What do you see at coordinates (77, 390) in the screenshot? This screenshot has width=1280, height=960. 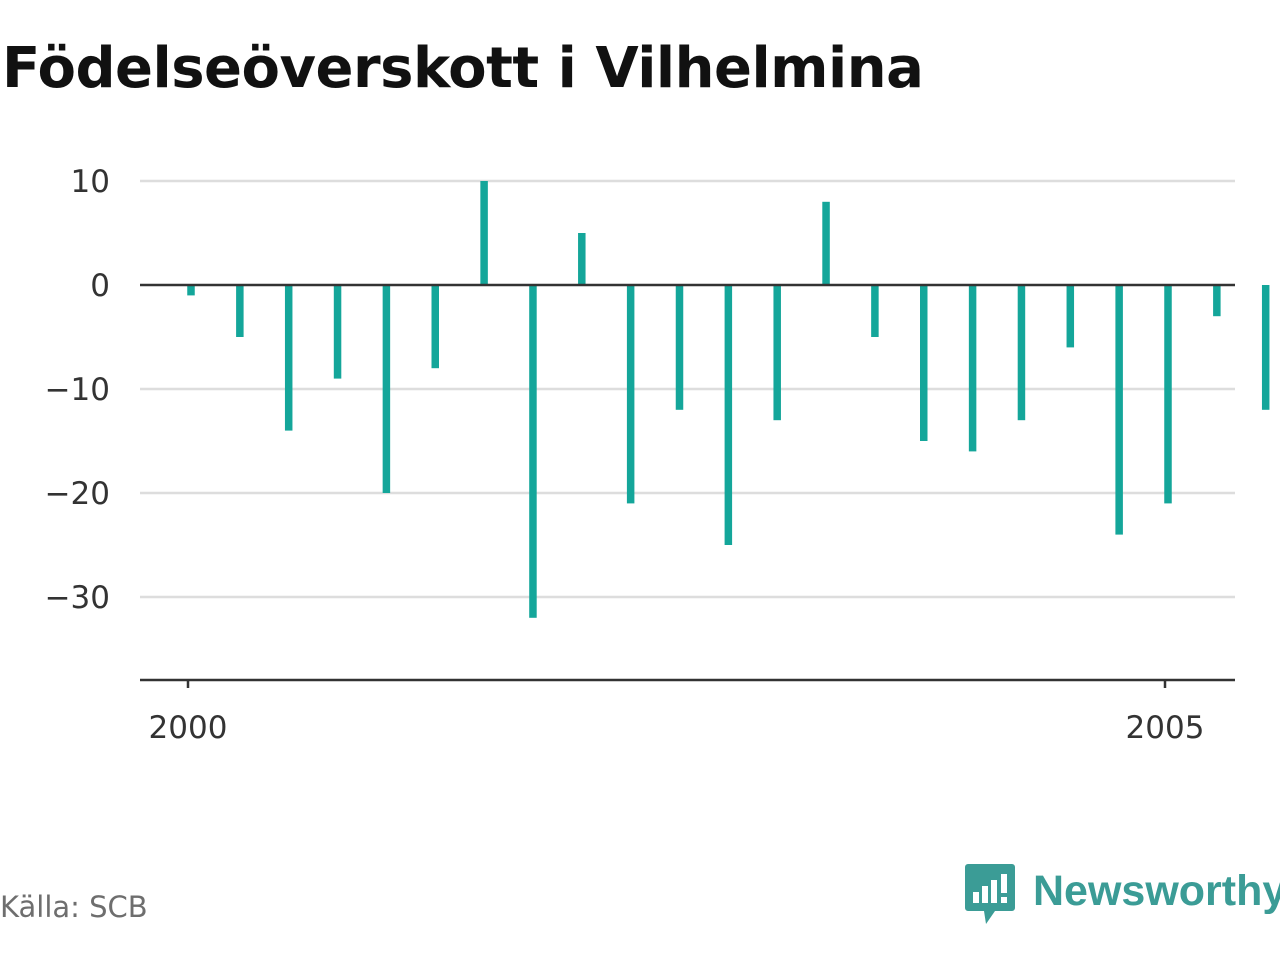 I see `y-tick-label: −10` at bounding box center [77, 390].